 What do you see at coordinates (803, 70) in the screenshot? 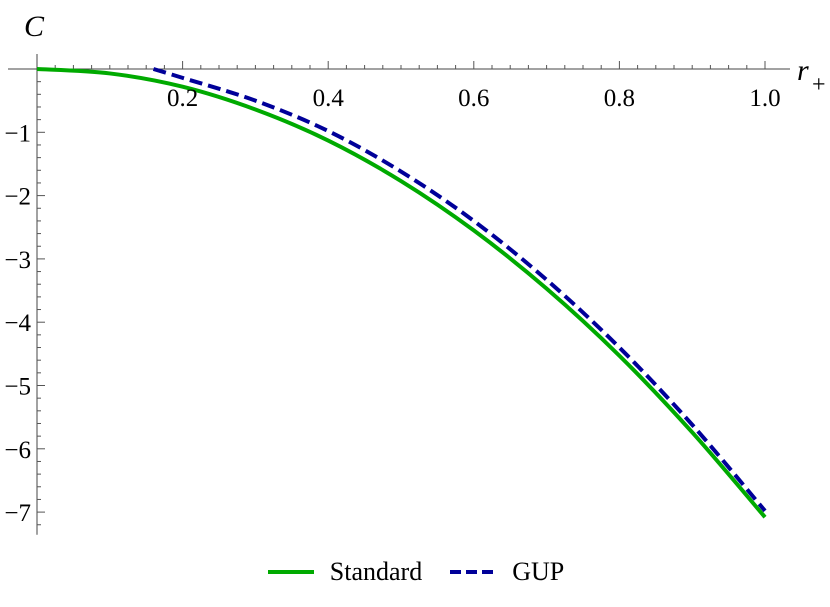
I see `x-axis-label: r` at bounding box center [803, 70].